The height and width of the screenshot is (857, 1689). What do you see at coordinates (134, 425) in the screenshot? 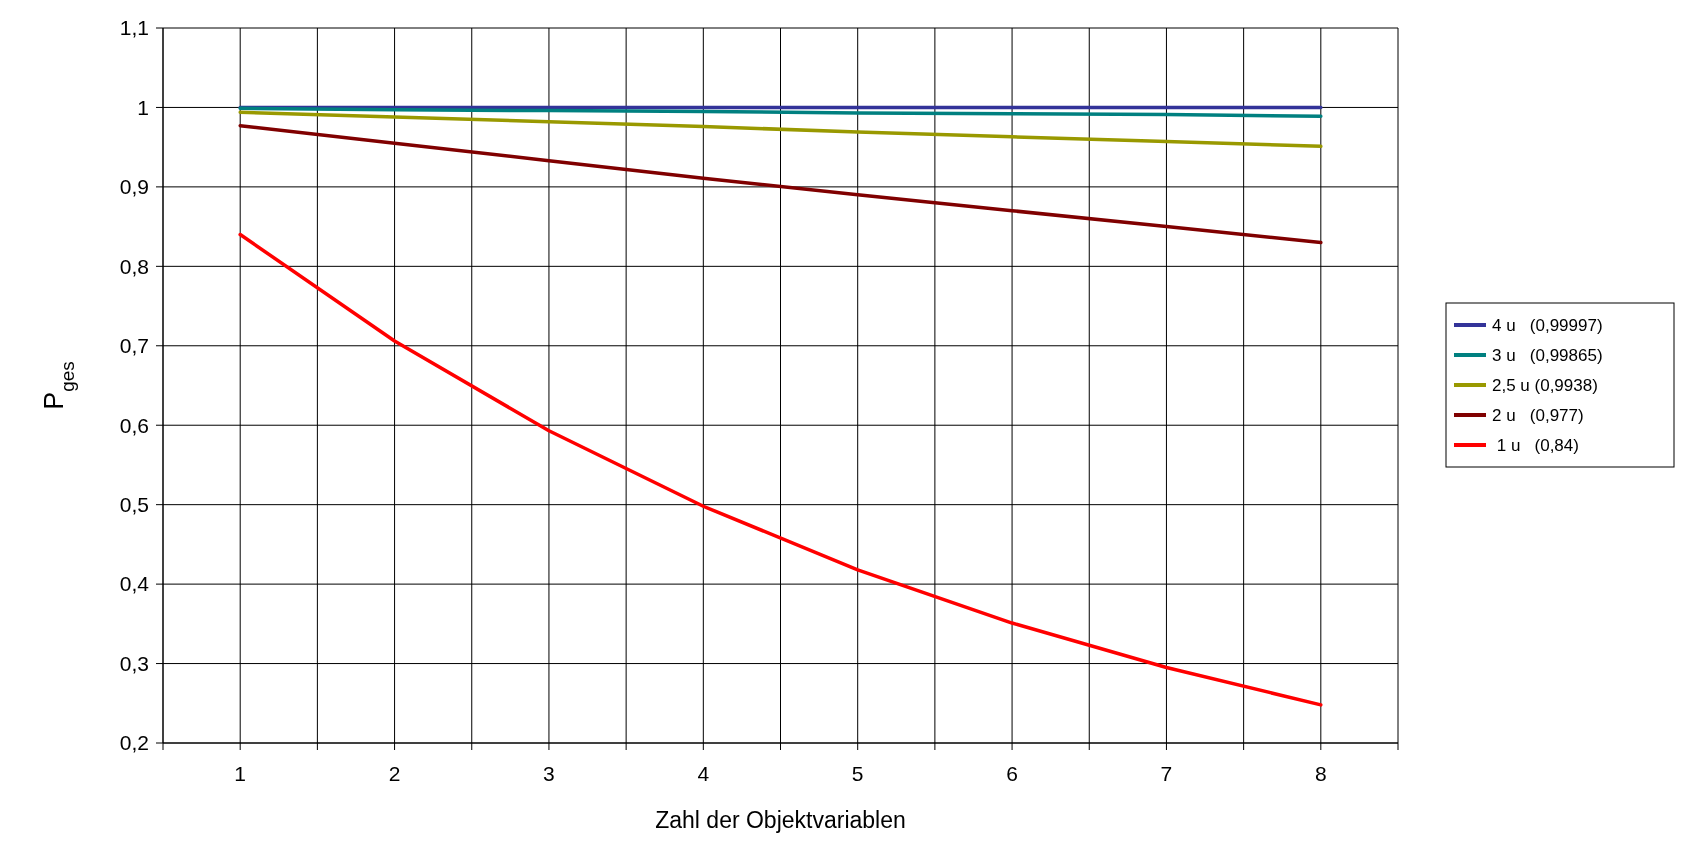
I see `y-tick-label: 0,6` at bounding box center [134, 425].